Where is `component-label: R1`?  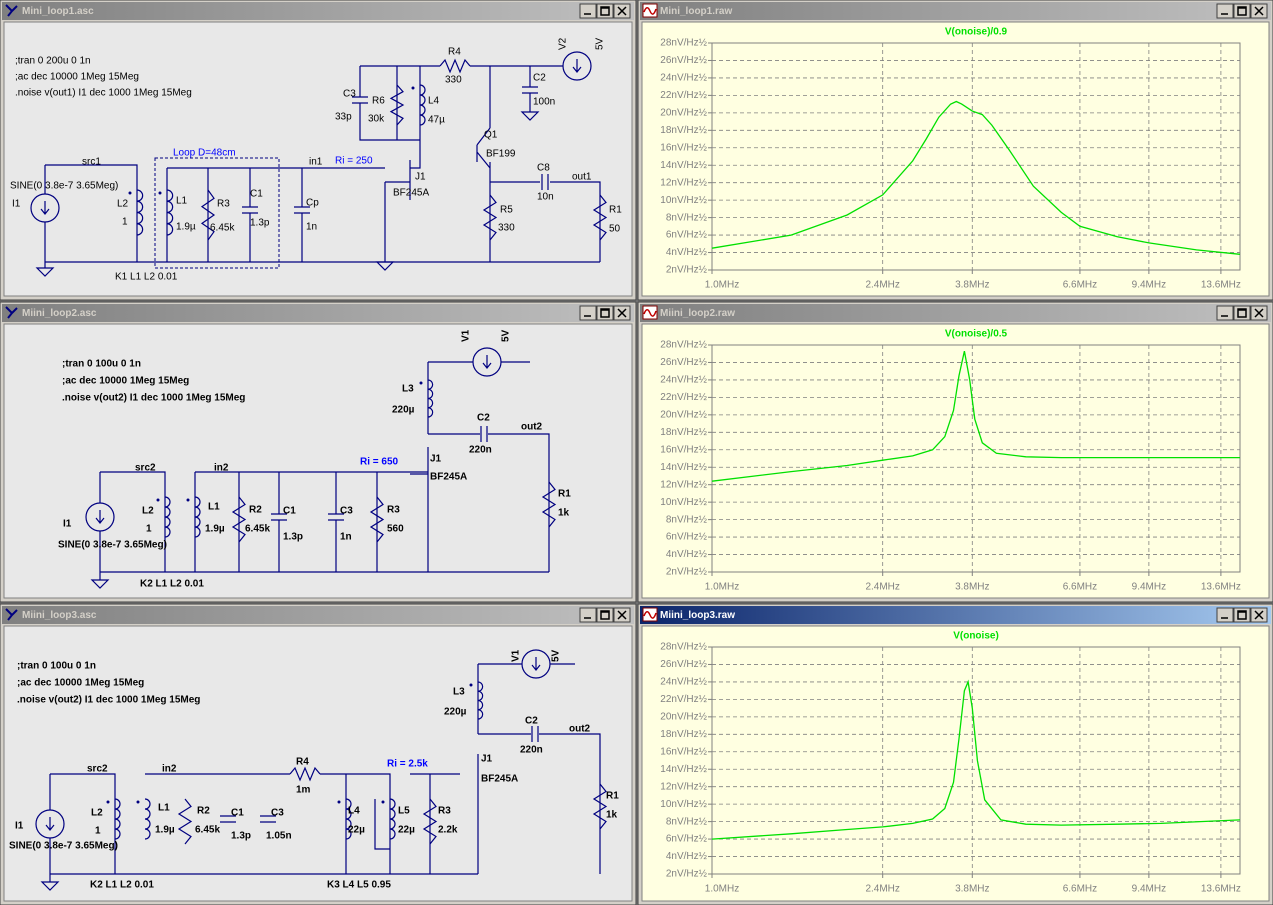 component-label: R1 is located at coordinates (615, 210).